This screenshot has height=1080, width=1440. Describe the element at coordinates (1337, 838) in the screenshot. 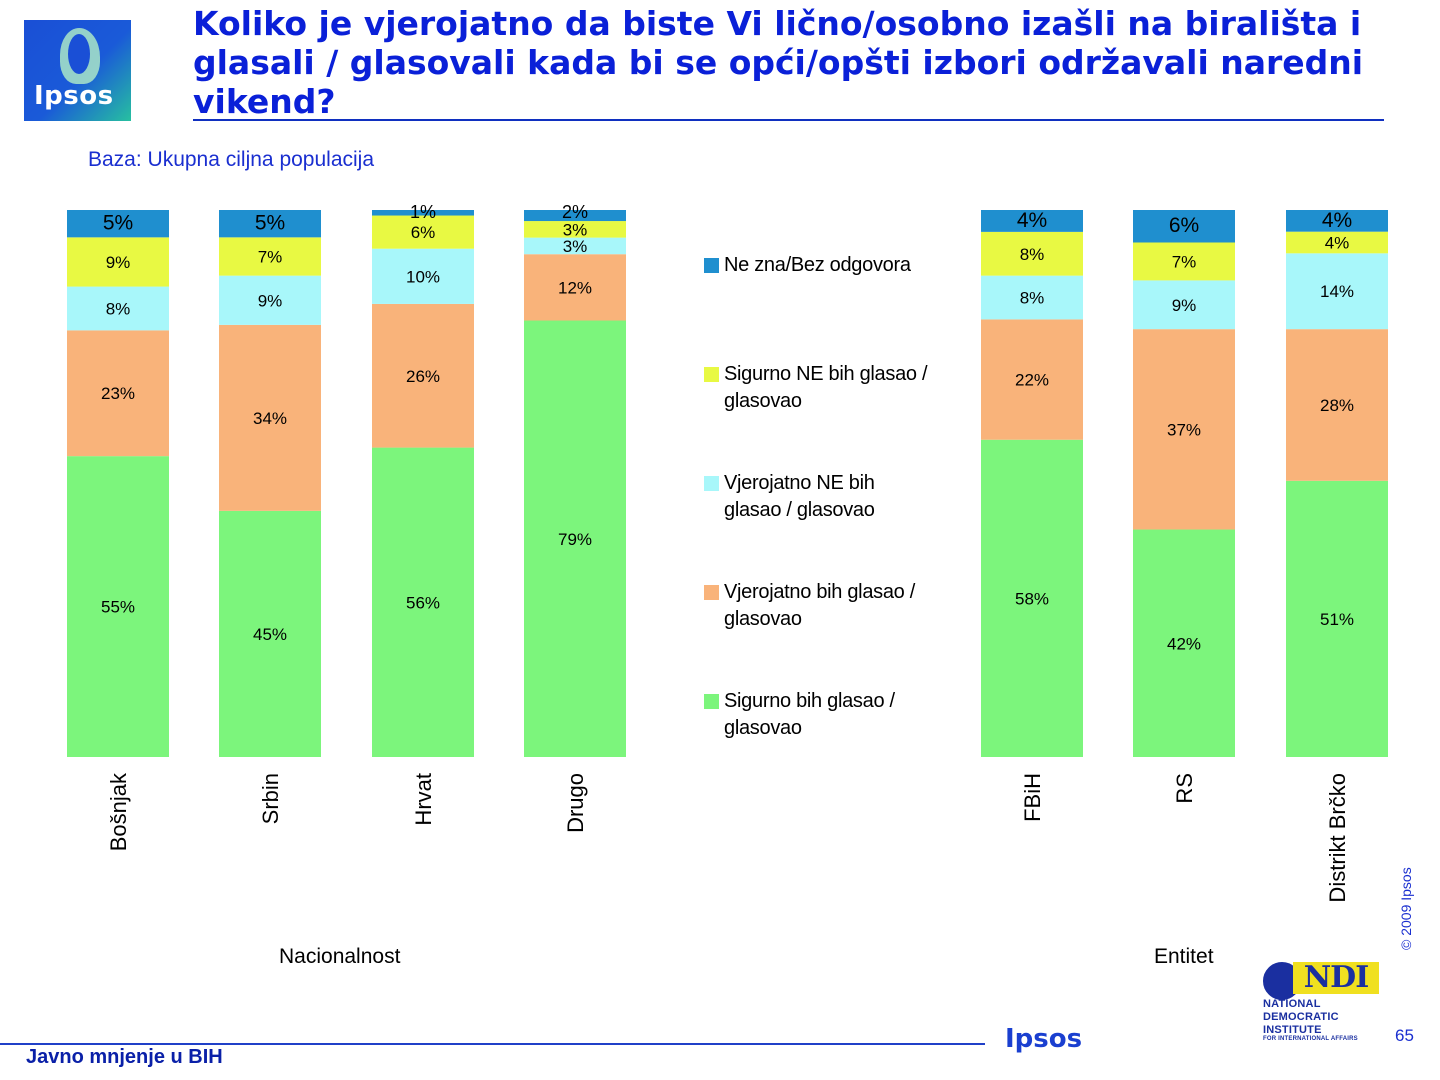

I see `category-label: Distrikt Brčko` at that location.